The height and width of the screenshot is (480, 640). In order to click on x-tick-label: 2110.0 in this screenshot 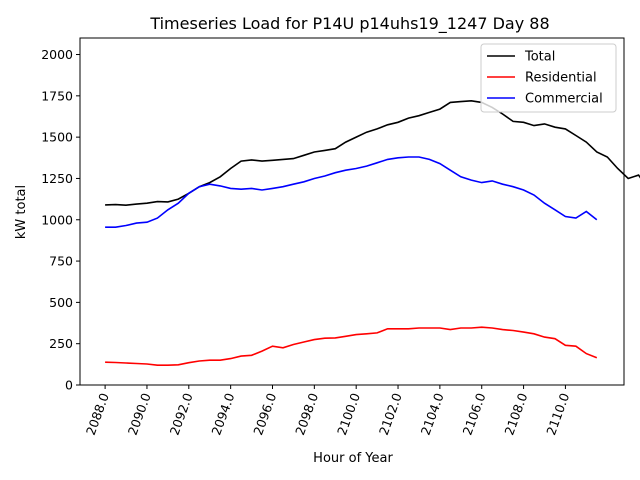, I will do `click(557, 414)`.